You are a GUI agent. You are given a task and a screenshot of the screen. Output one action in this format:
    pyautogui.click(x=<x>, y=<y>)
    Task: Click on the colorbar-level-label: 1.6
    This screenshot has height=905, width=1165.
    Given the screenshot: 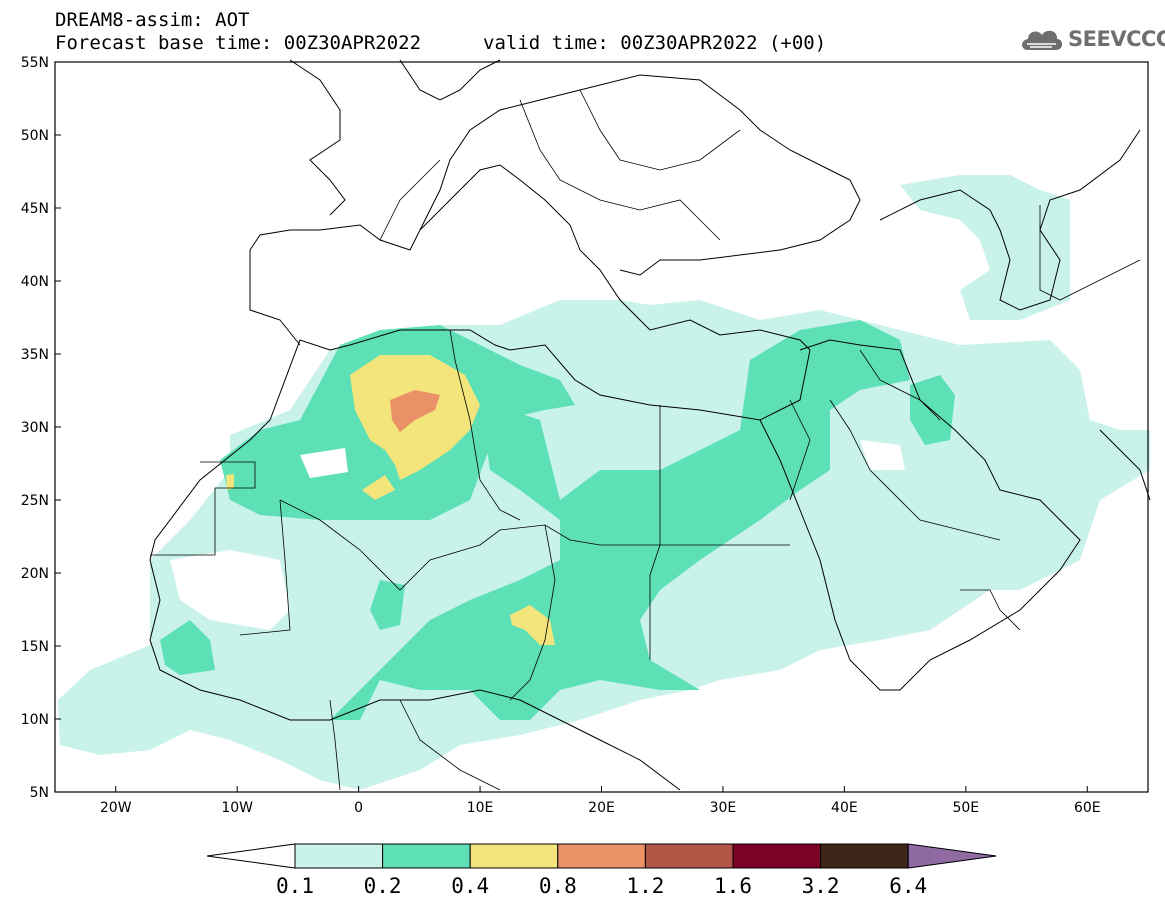 What is the action you would take?
    pyautogui.click(x=733, y=886)
    